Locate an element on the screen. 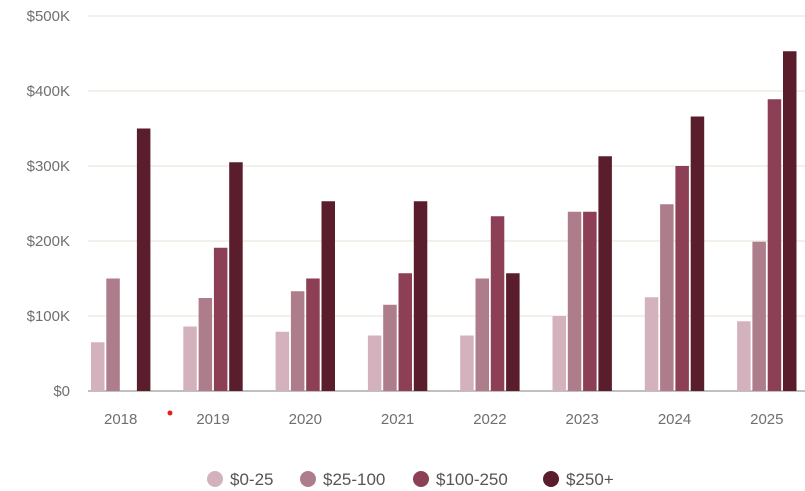 The height and width of the screenshot is (491, 805). y-axis-ticks: $0 $100K $200K $300K $400K $500K is located at coordinates (48, 204).